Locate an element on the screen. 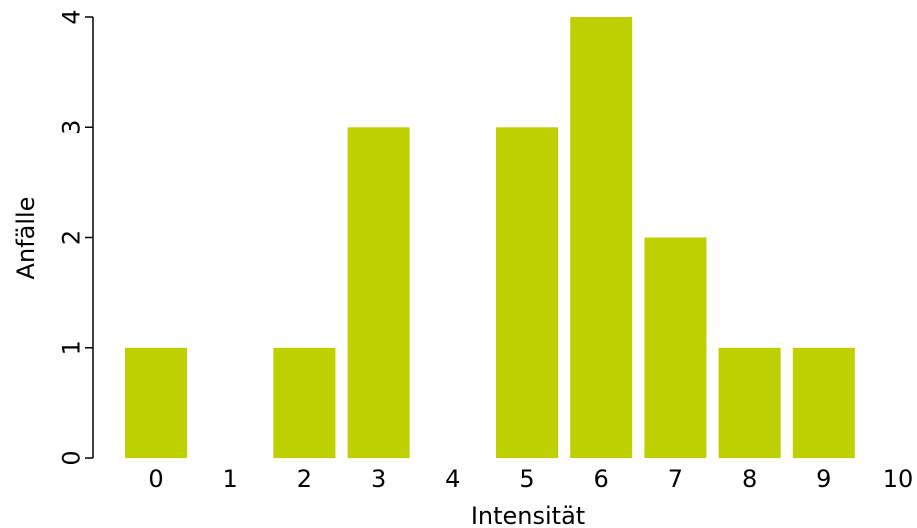  y-tick-label: 3 is located at coordinates (71, 127).